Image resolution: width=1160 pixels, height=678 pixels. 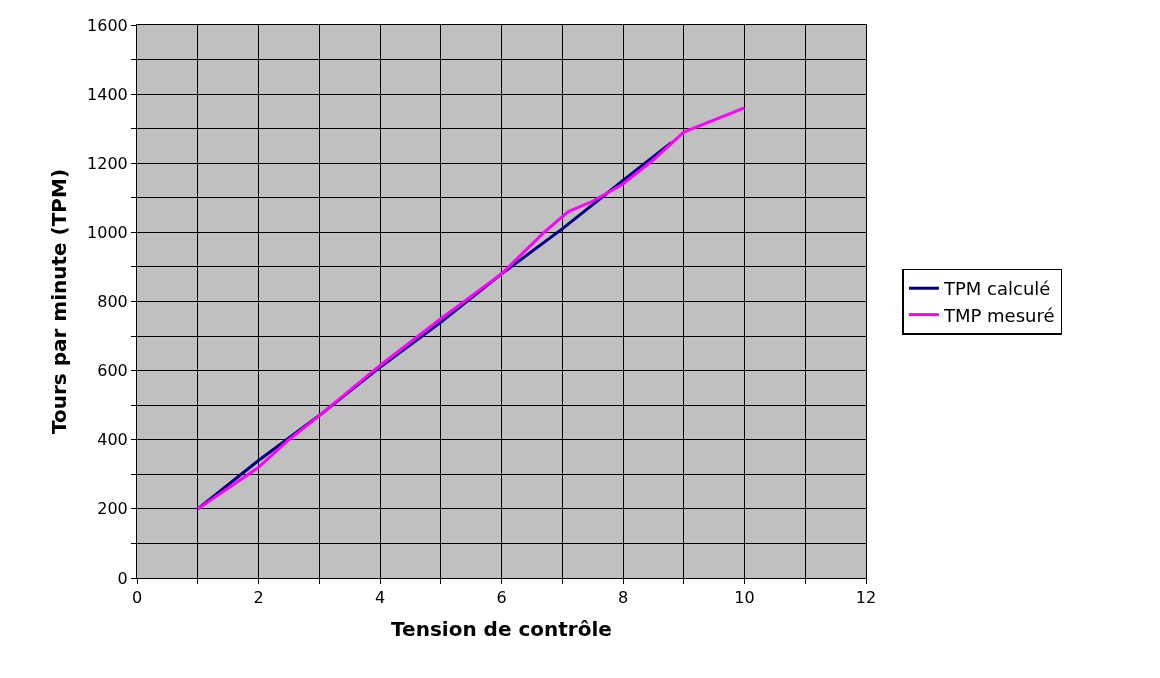 What do you see at coordinates (107, 163) in the screenshot?
I see `y-tick-label: 1200` at bounding box center [107, 163].